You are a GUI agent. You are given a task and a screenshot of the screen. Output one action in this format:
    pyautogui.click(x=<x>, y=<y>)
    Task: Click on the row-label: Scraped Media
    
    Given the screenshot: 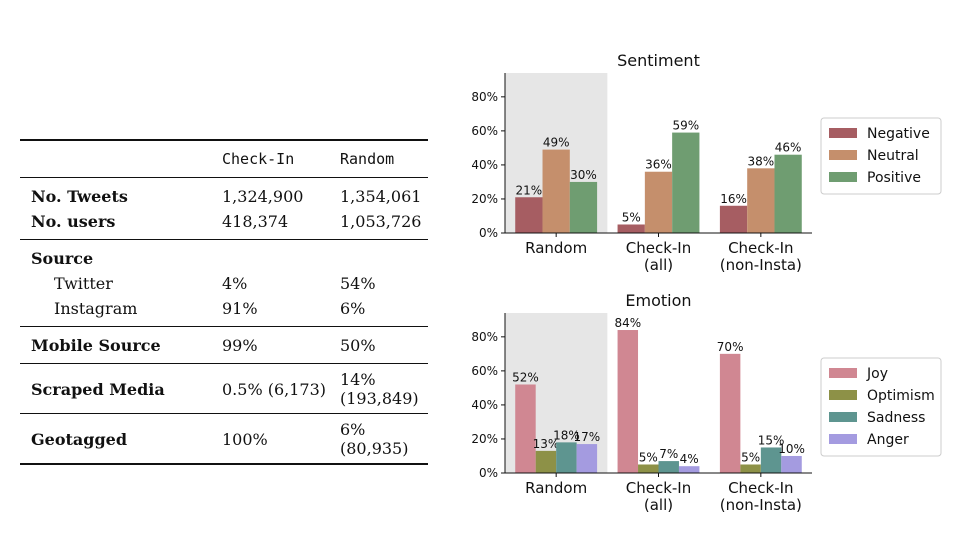 What is the action you would take?
    pyautogui.click(x=98, y=389)
    